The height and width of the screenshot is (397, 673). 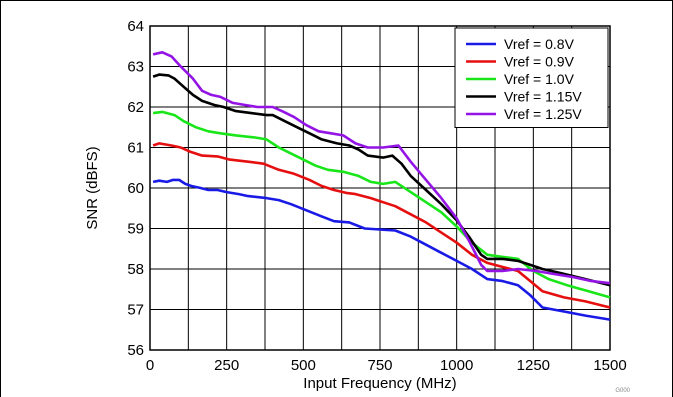 What do you see at coordinates (135, 107) in the screenshot?
I see `y-tick-label: 62` at bounding box center [135, 107].